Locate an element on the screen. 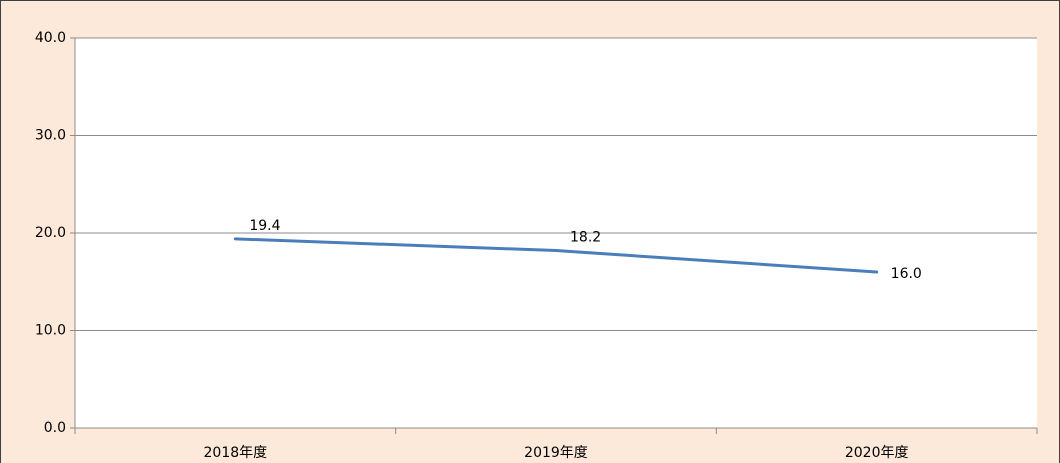 The width and height of the screenshot is (1060, 463). y-tick-label: 20.0 is located at coordinates (50, 233).